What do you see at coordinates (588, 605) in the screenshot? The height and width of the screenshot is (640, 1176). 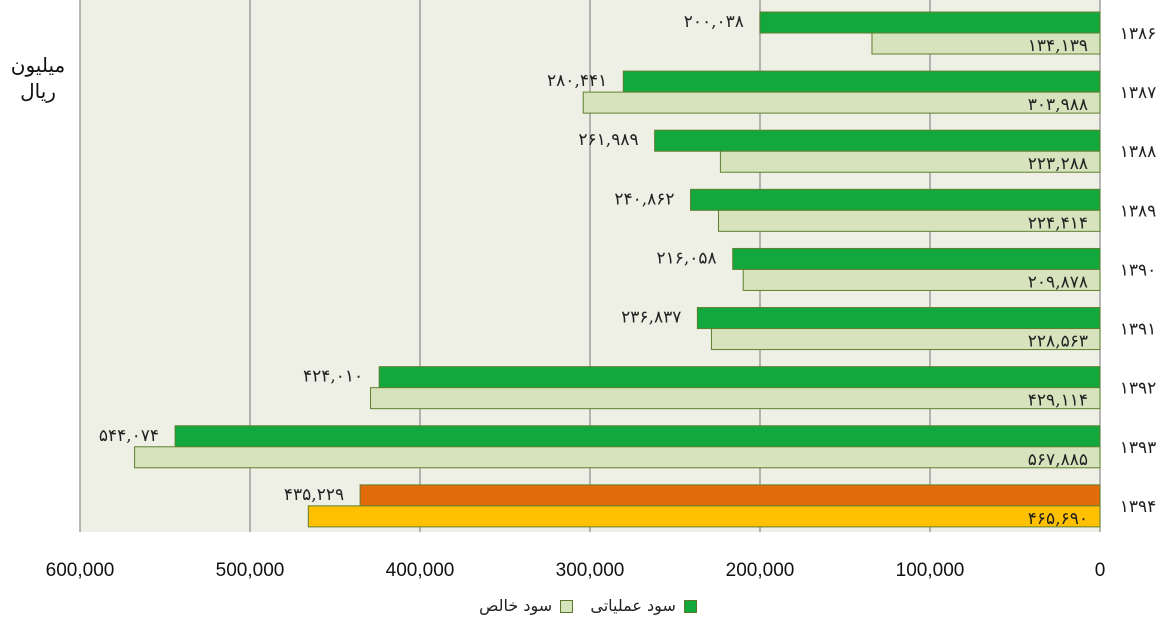 I see `legend: سود عملیاتی سود خالص` at bounding box center [588, 605].